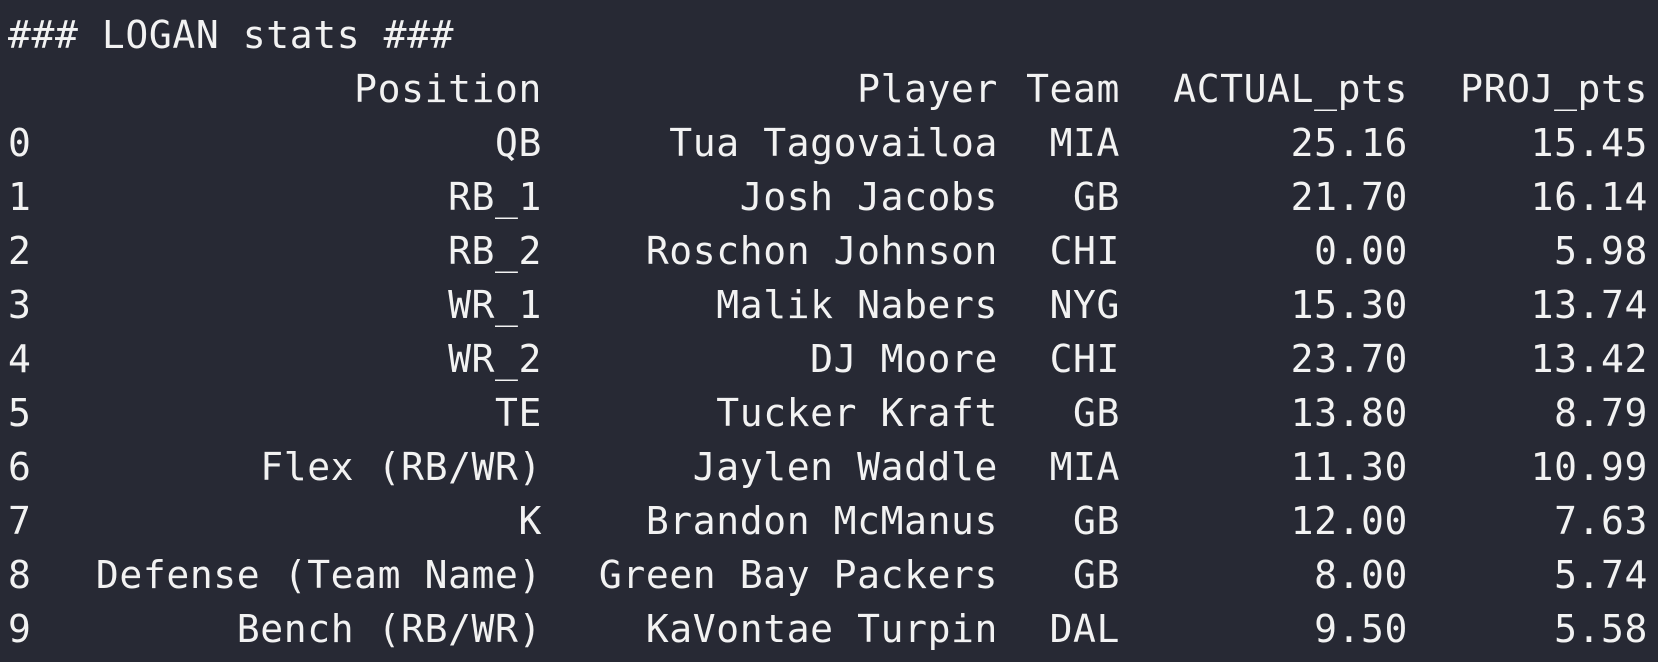  I want to click on table-header-row: Position Player Team ACTUAL_pts PROJ_pts, so click(828, 89).